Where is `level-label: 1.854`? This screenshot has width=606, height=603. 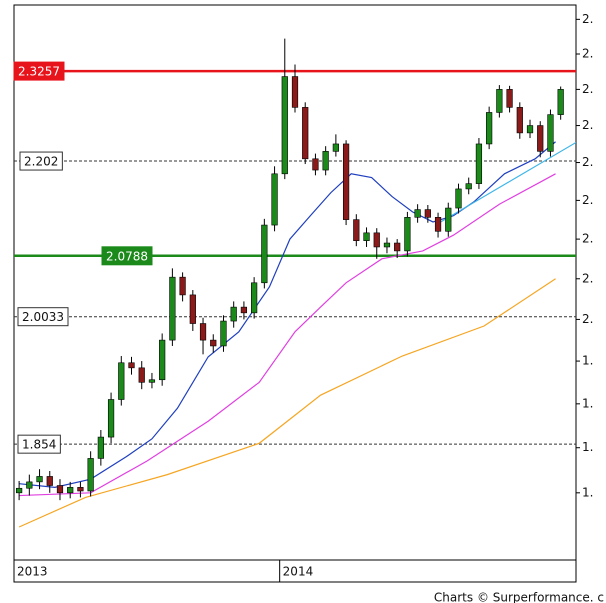 level-label: 1.854 is located at coordinates (39, 445).